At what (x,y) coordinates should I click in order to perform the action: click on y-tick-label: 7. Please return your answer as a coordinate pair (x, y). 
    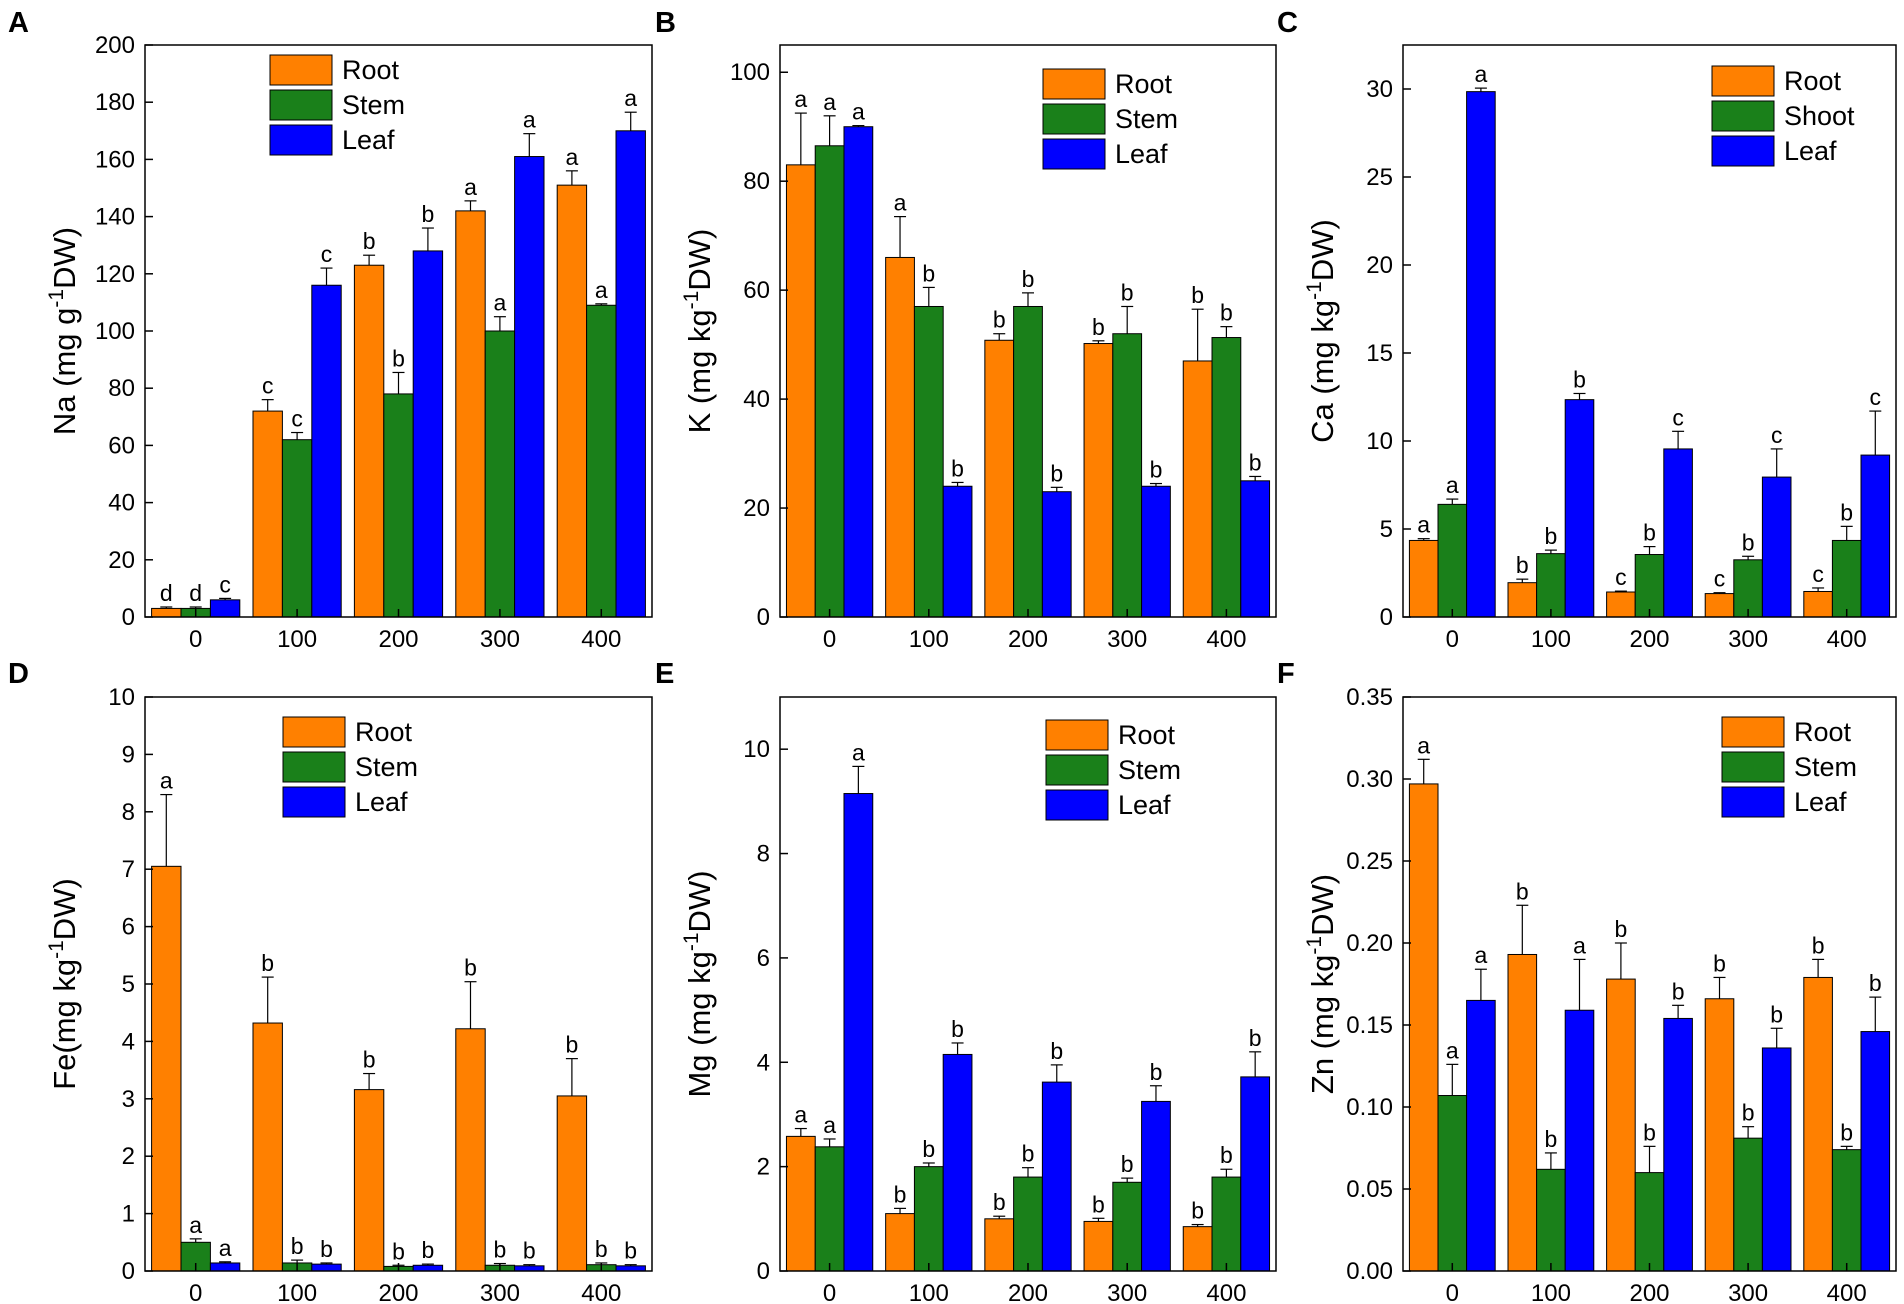
    Looking at the image, I should click on (128, 869).